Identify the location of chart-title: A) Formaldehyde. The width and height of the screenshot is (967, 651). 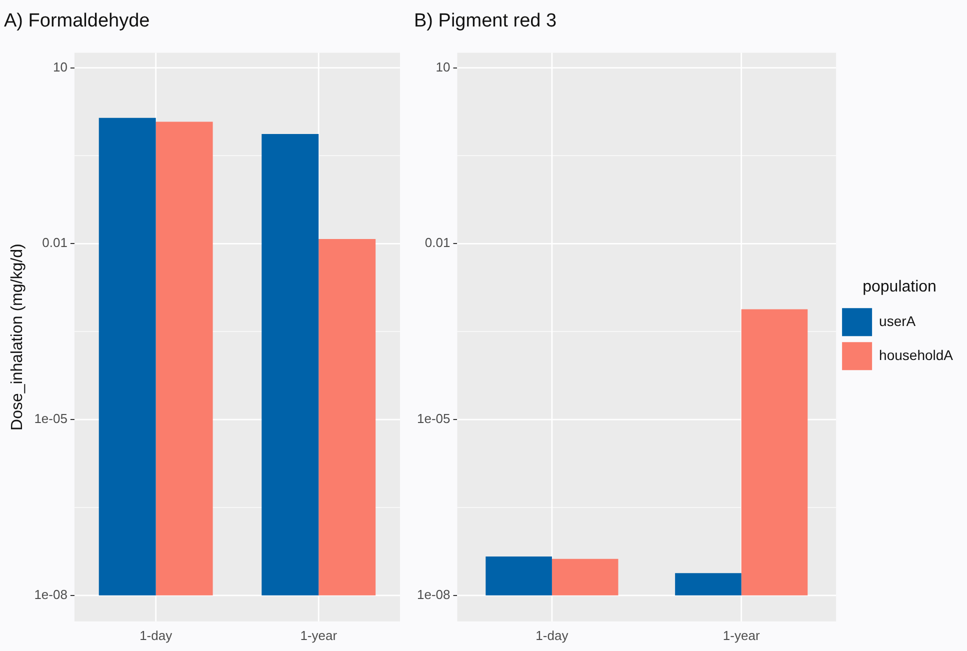
(77, 21).